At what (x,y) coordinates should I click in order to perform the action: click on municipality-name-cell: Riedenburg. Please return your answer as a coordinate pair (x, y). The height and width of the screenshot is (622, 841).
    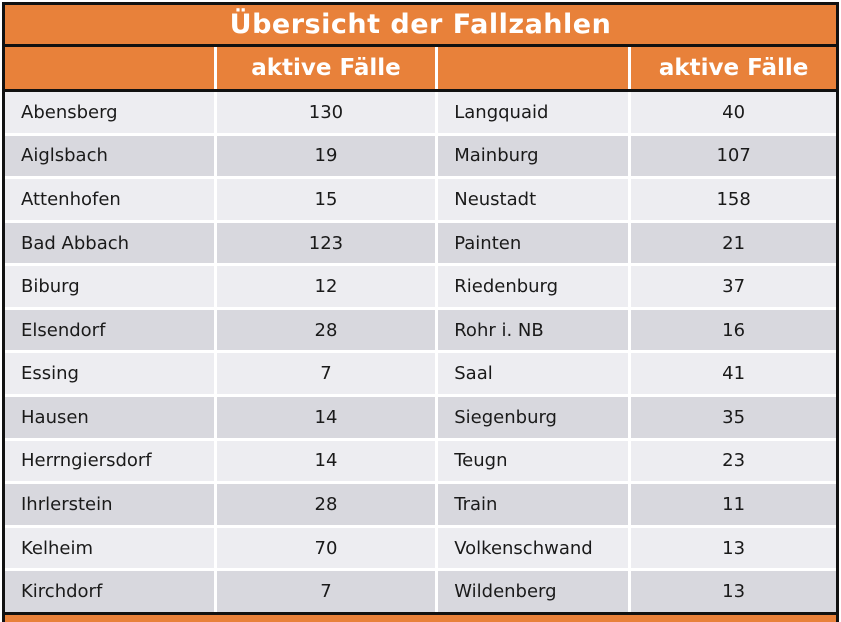
    Looking at the image, I should click on (533, 286).